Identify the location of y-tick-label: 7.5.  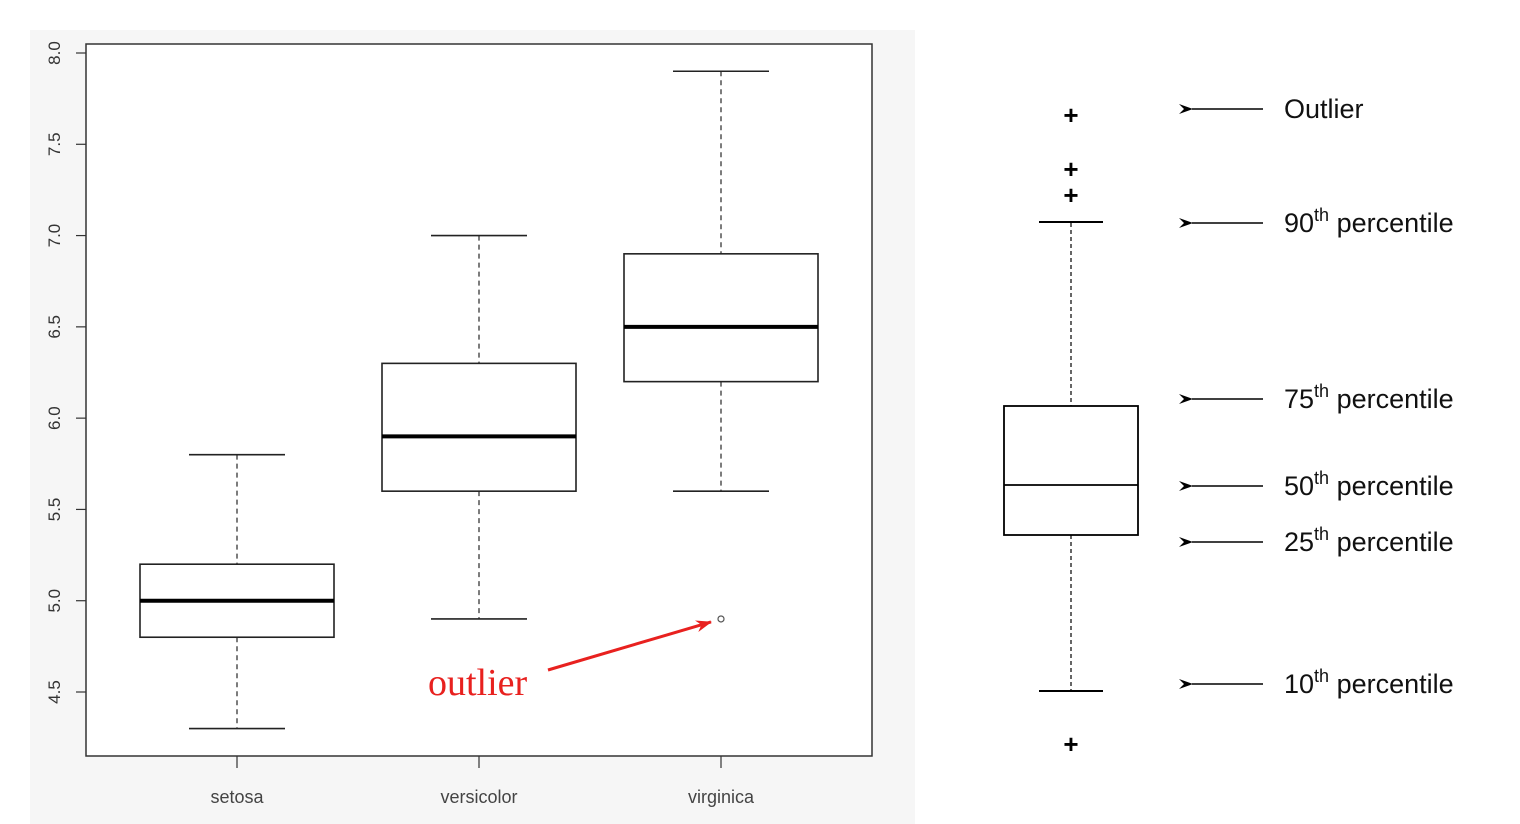
(54, 144).